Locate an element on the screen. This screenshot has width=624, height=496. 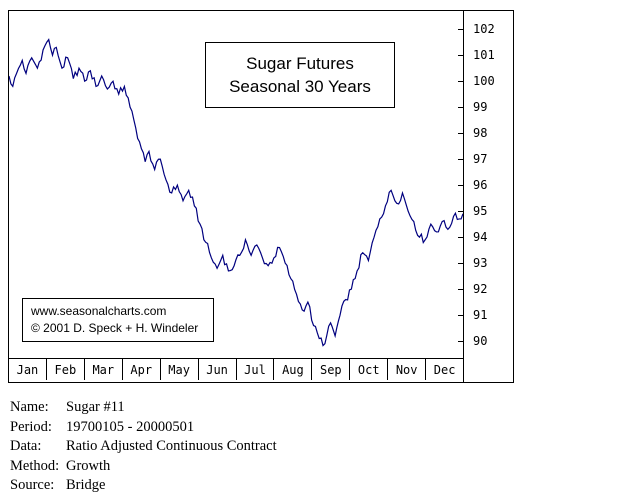
y-tick-label-101: 101 is located at coordinates (484, 55).